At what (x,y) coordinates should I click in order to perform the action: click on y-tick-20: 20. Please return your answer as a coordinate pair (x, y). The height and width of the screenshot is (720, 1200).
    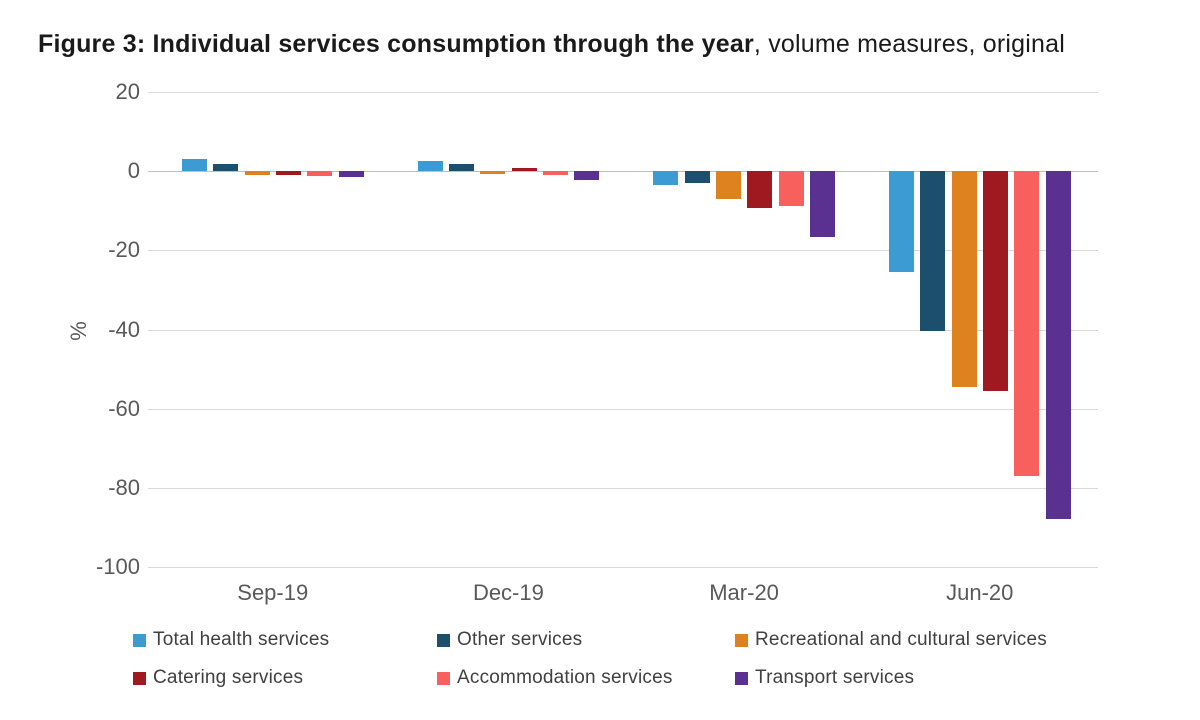
    Looking at the image, I should click on (127, 91).